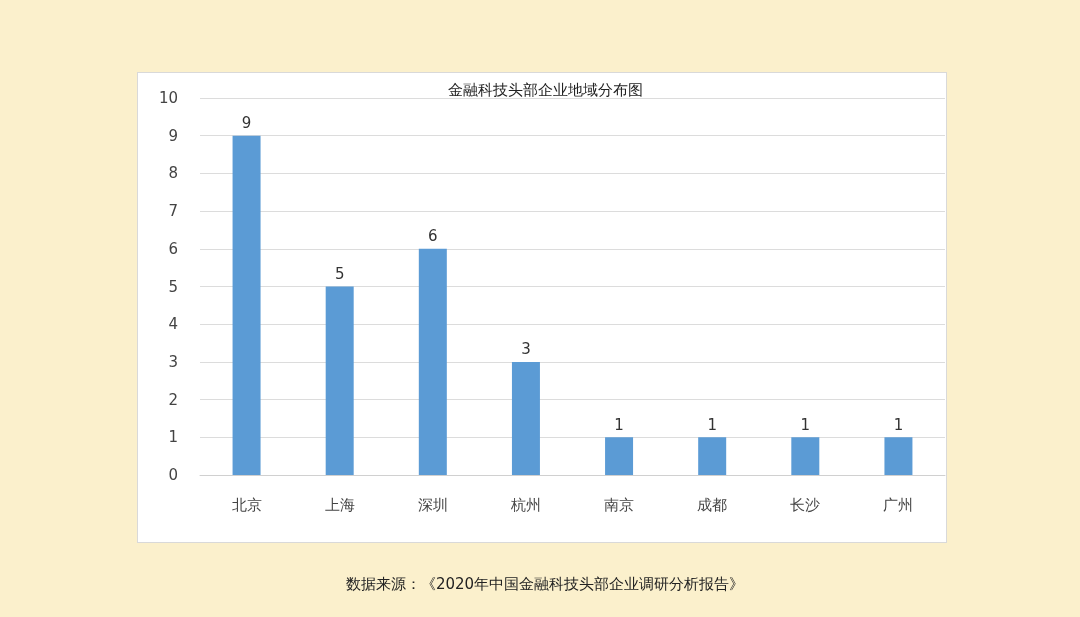 Image resolution: width=1080 pixels, height=617 pixels. Describe the element at coordinates (432, 504) in the screenshot. I see `x-tick-label: 深圳` at that location.